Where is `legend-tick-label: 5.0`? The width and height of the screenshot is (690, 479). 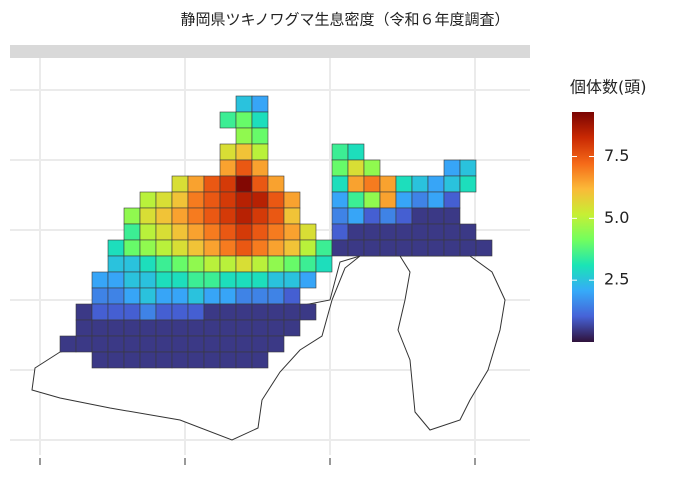 legend-tick-label: 5.0 is located at coordinates (616, 217).